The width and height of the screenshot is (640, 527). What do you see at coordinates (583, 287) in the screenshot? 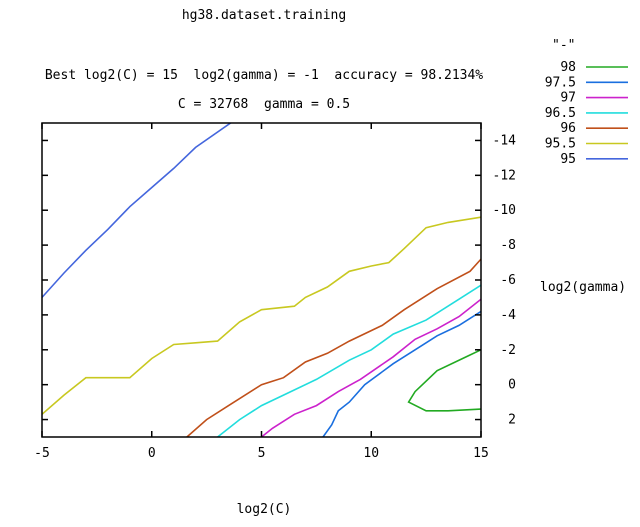
I see `y-axis-label: log2(gamma)` at bounding box center [583, 287].